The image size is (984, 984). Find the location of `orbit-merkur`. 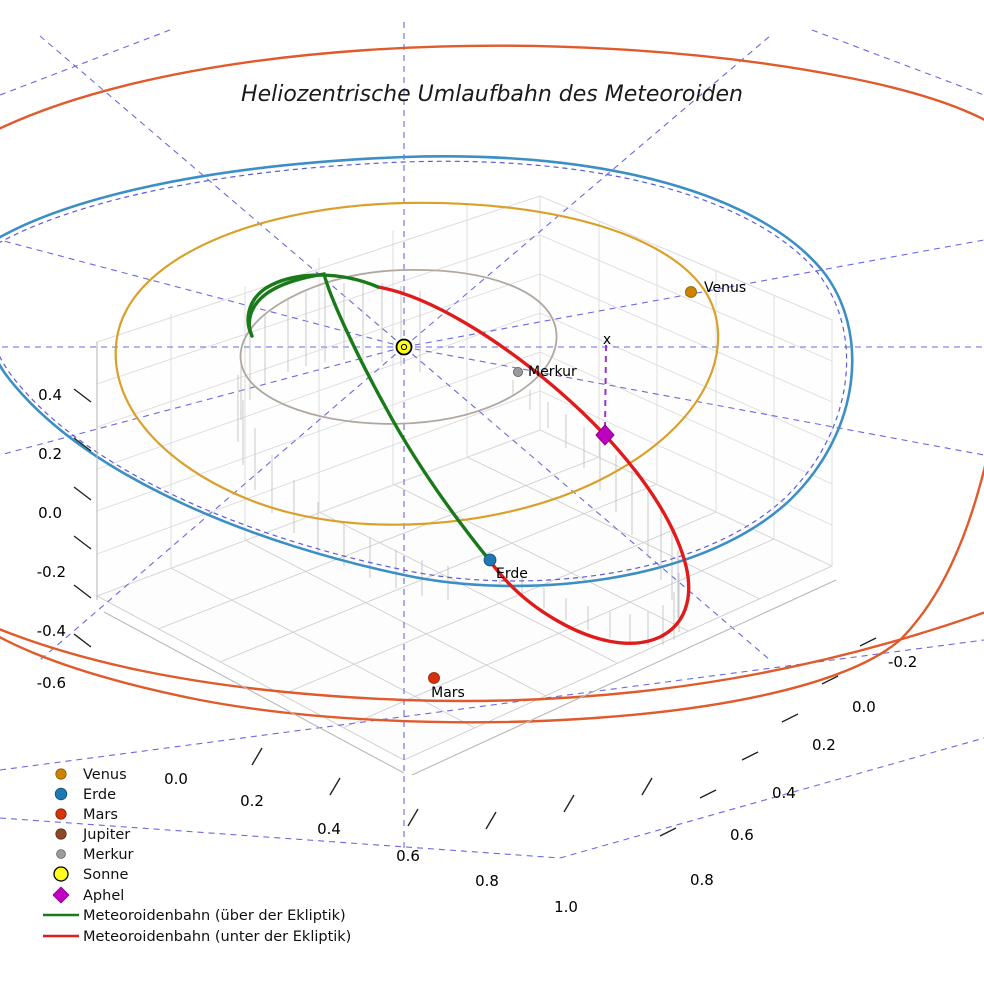

orbit-merkur is located at coordinates (398, 347).